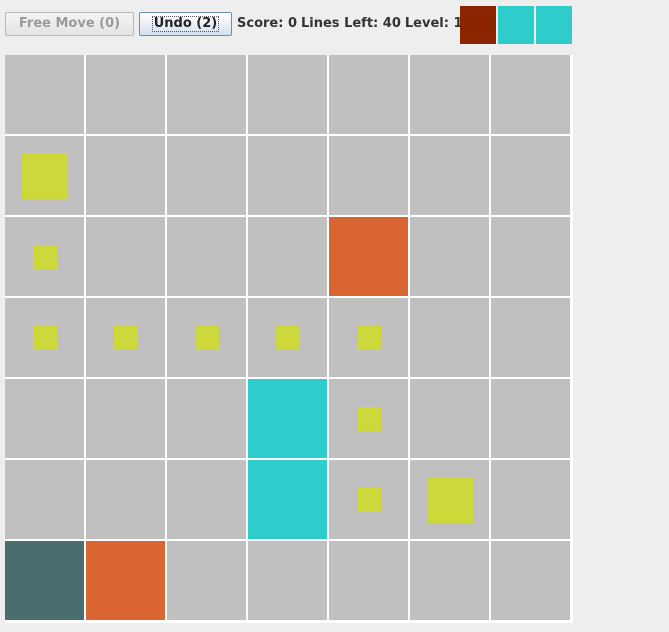 The height and width of the screenshot is (632, 669). I want to click on lines-left-label: Lines Left: 40, so click(351, 23).